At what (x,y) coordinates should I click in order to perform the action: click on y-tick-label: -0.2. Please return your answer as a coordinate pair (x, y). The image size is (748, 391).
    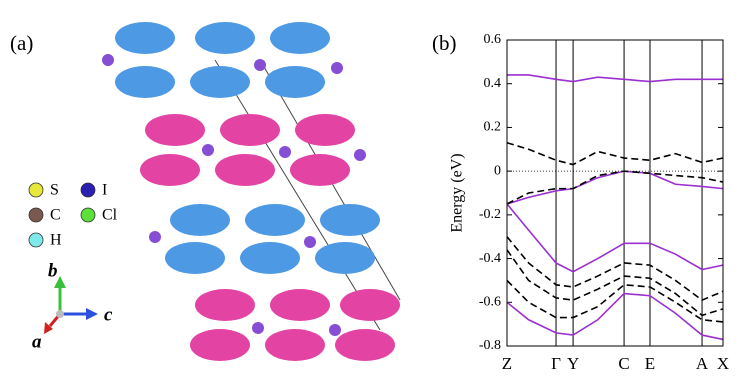
    Looking at the image, I should click on (490, 214).